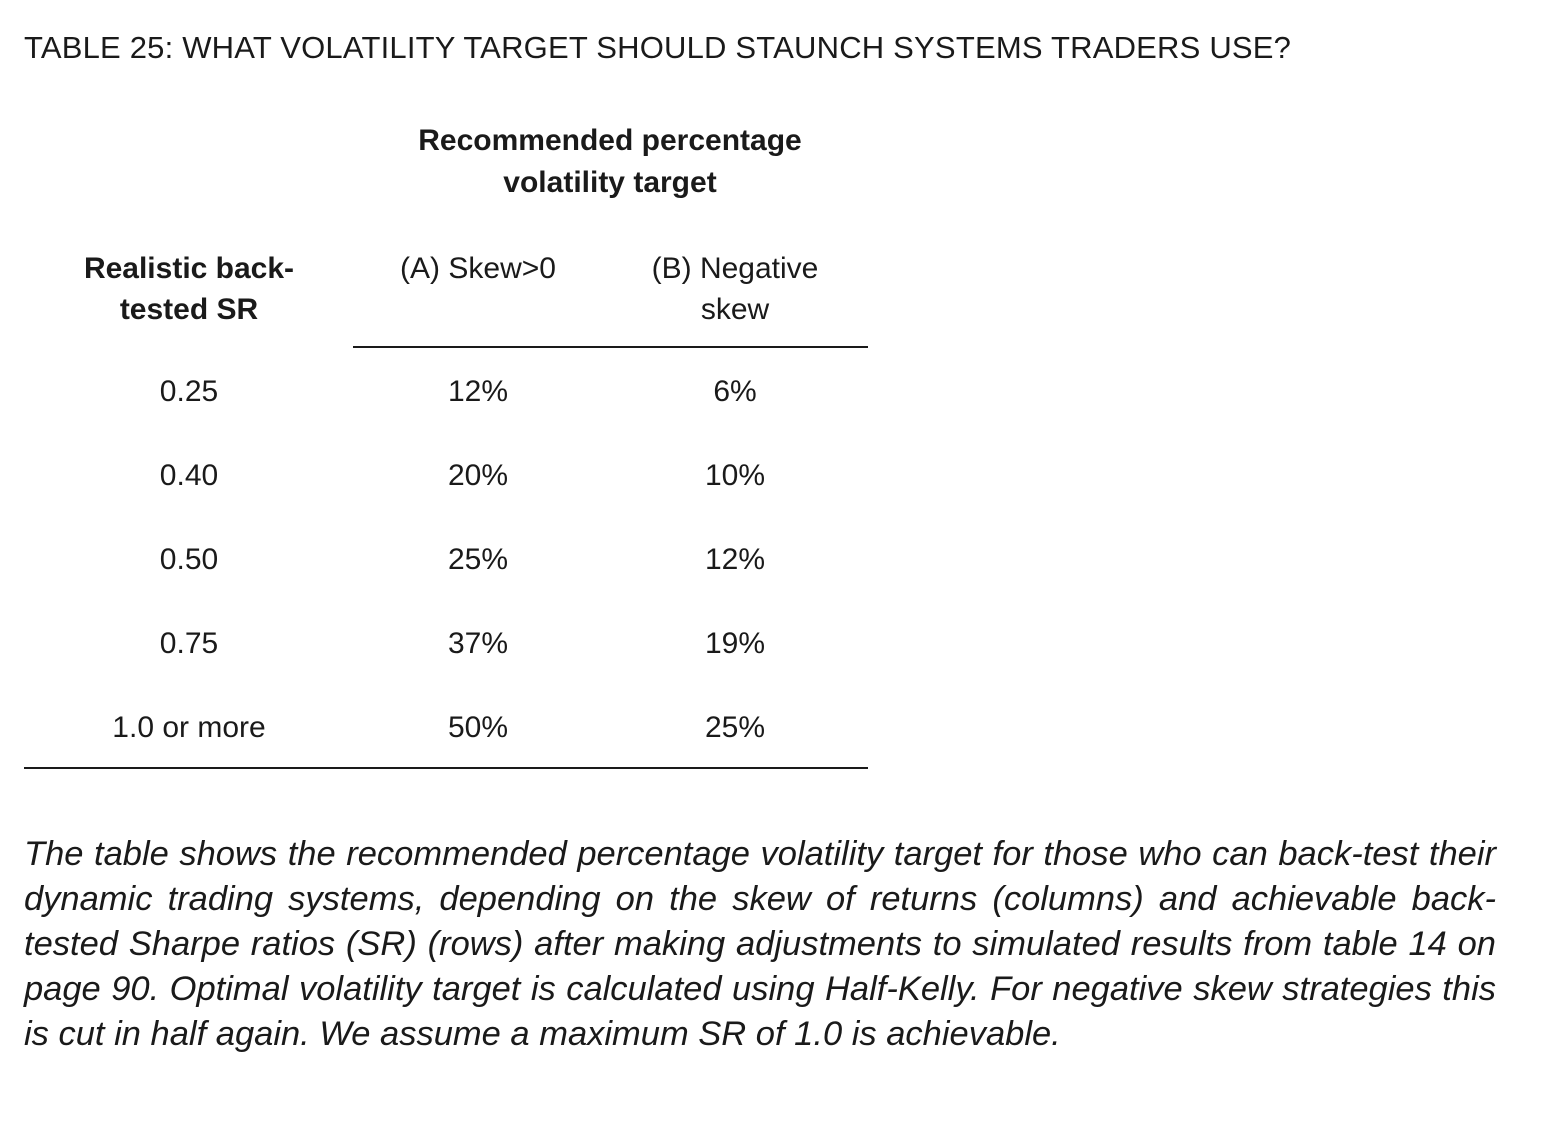  I want to click on cell-negative-skew: 25%, so click(735, 727).